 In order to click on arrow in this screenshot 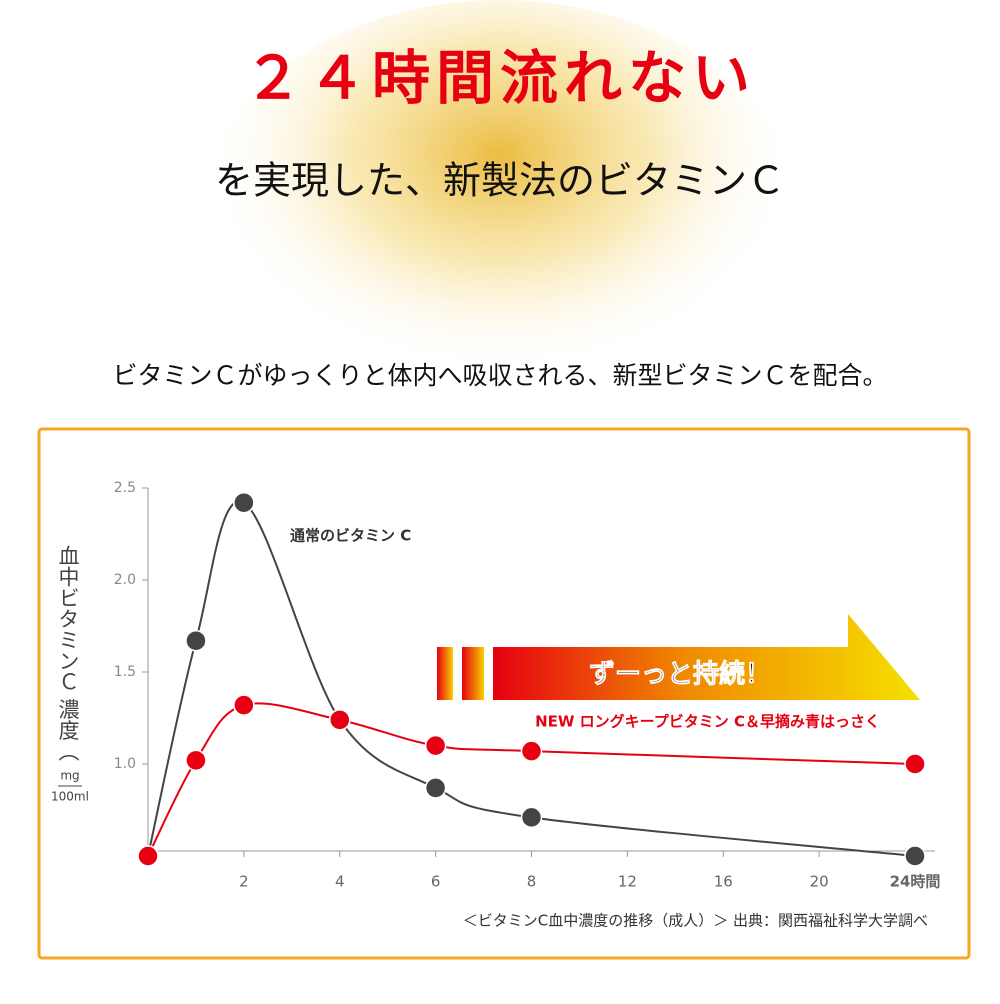, I will do `click(678, 657)`.